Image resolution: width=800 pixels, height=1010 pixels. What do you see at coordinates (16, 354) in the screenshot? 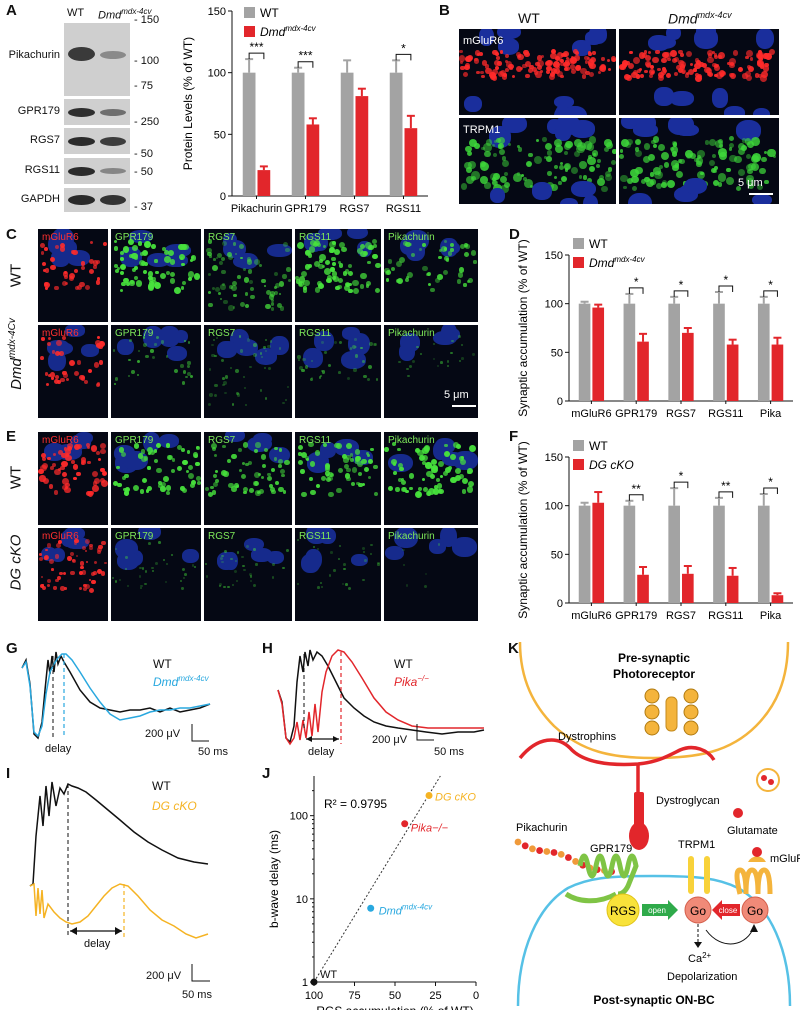
I see `c-row-mut: Dmdmdx-4Cv` at bounding box center [16, 354].